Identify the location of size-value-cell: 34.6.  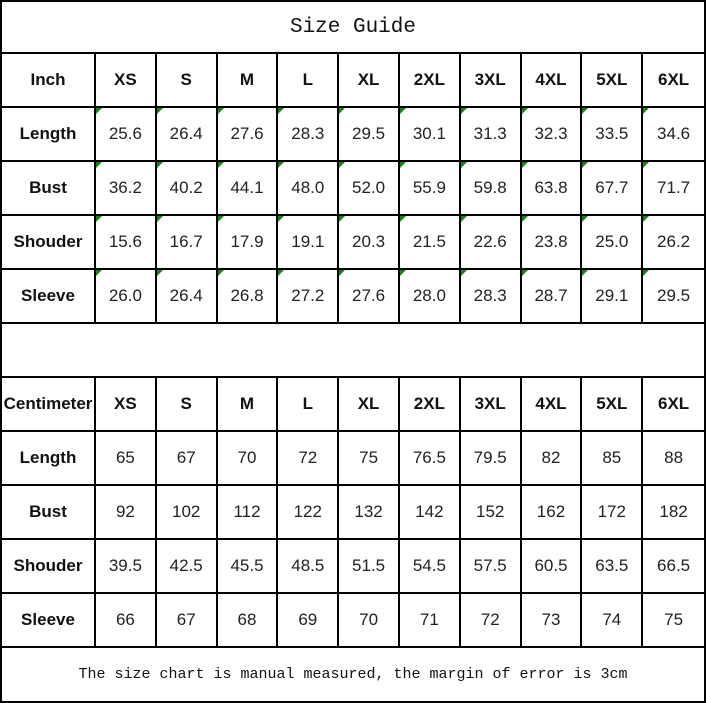
(673, 135).